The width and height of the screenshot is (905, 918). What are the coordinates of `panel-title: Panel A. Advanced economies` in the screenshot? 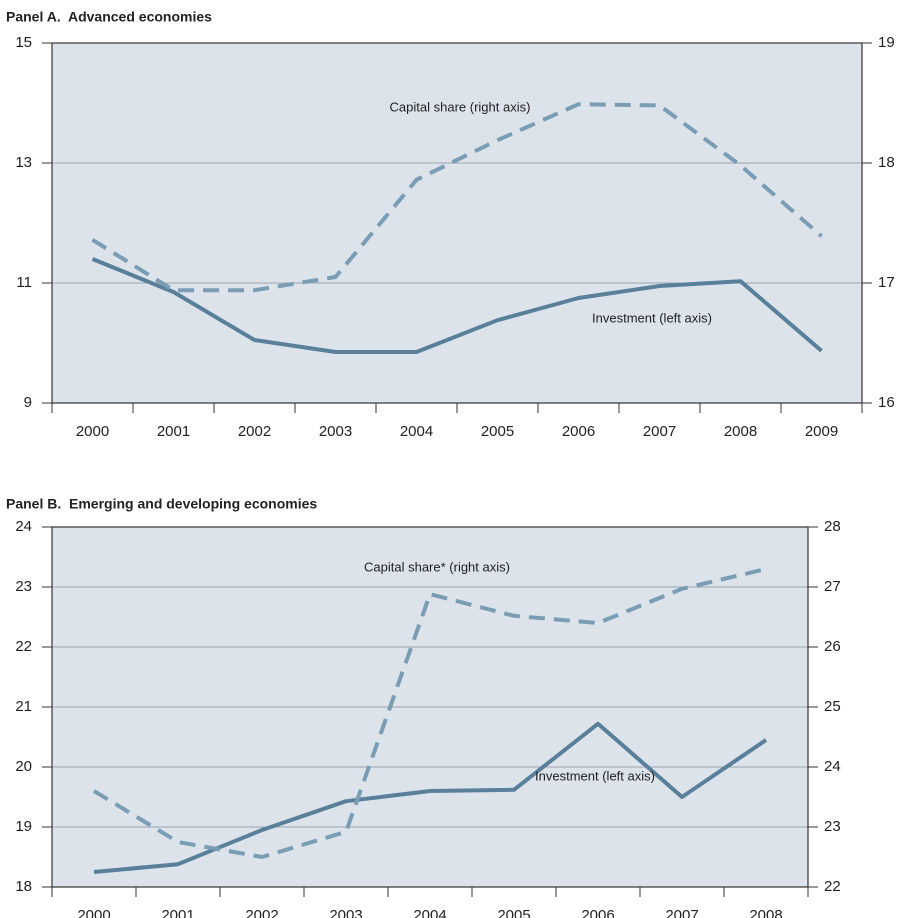 It's located at (109, 17).